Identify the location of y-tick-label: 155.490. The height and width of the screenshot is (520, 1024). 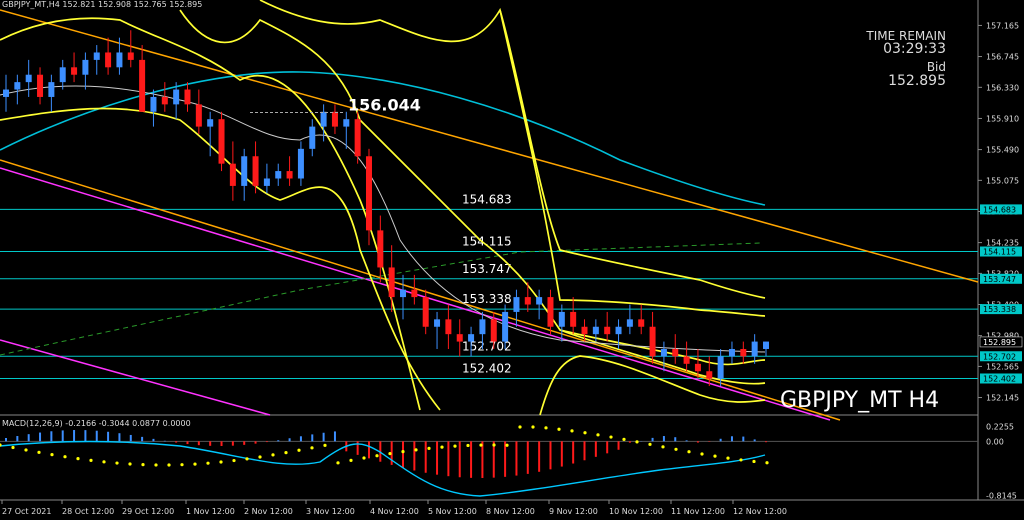
(1002, 150).